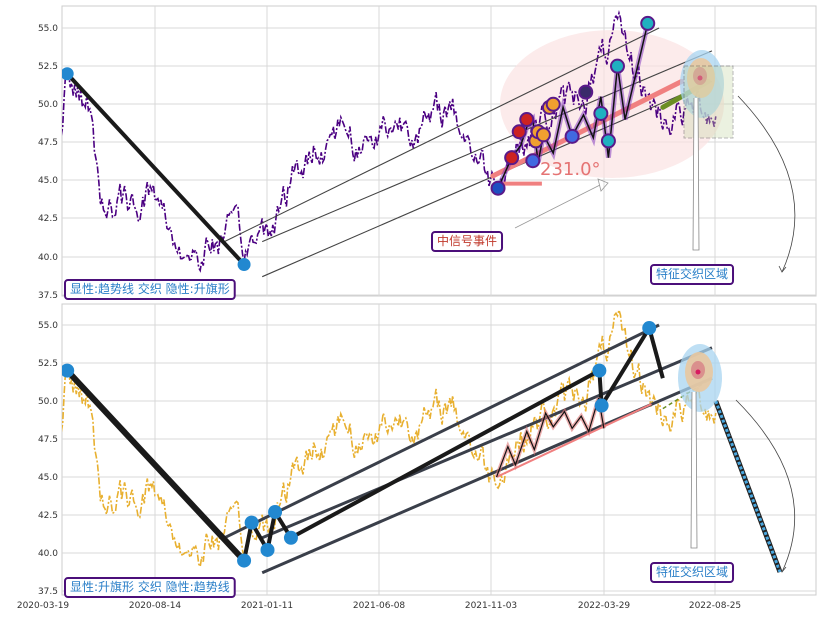  I want to click on pattern-label-text: 显性:趋势线 交织 隐性:升旗形, so click(150, 288).